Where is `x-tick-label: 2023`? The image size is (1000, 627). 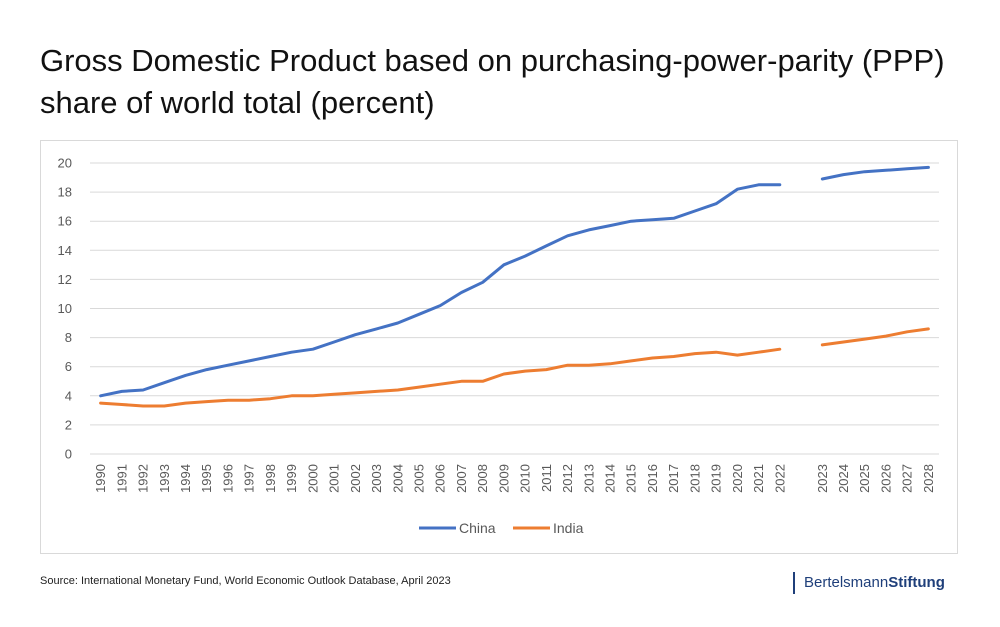
x-tick-label: 2023 is located at coordinates (822, 478).